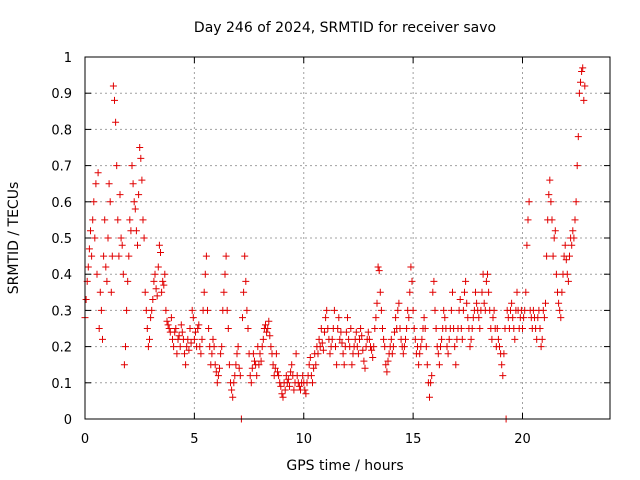 This screenshot has width=640, height=480. Describe the element at coordinates (61, 167) in the screenshot. I see `y-tick-label: 0.7` at that location.